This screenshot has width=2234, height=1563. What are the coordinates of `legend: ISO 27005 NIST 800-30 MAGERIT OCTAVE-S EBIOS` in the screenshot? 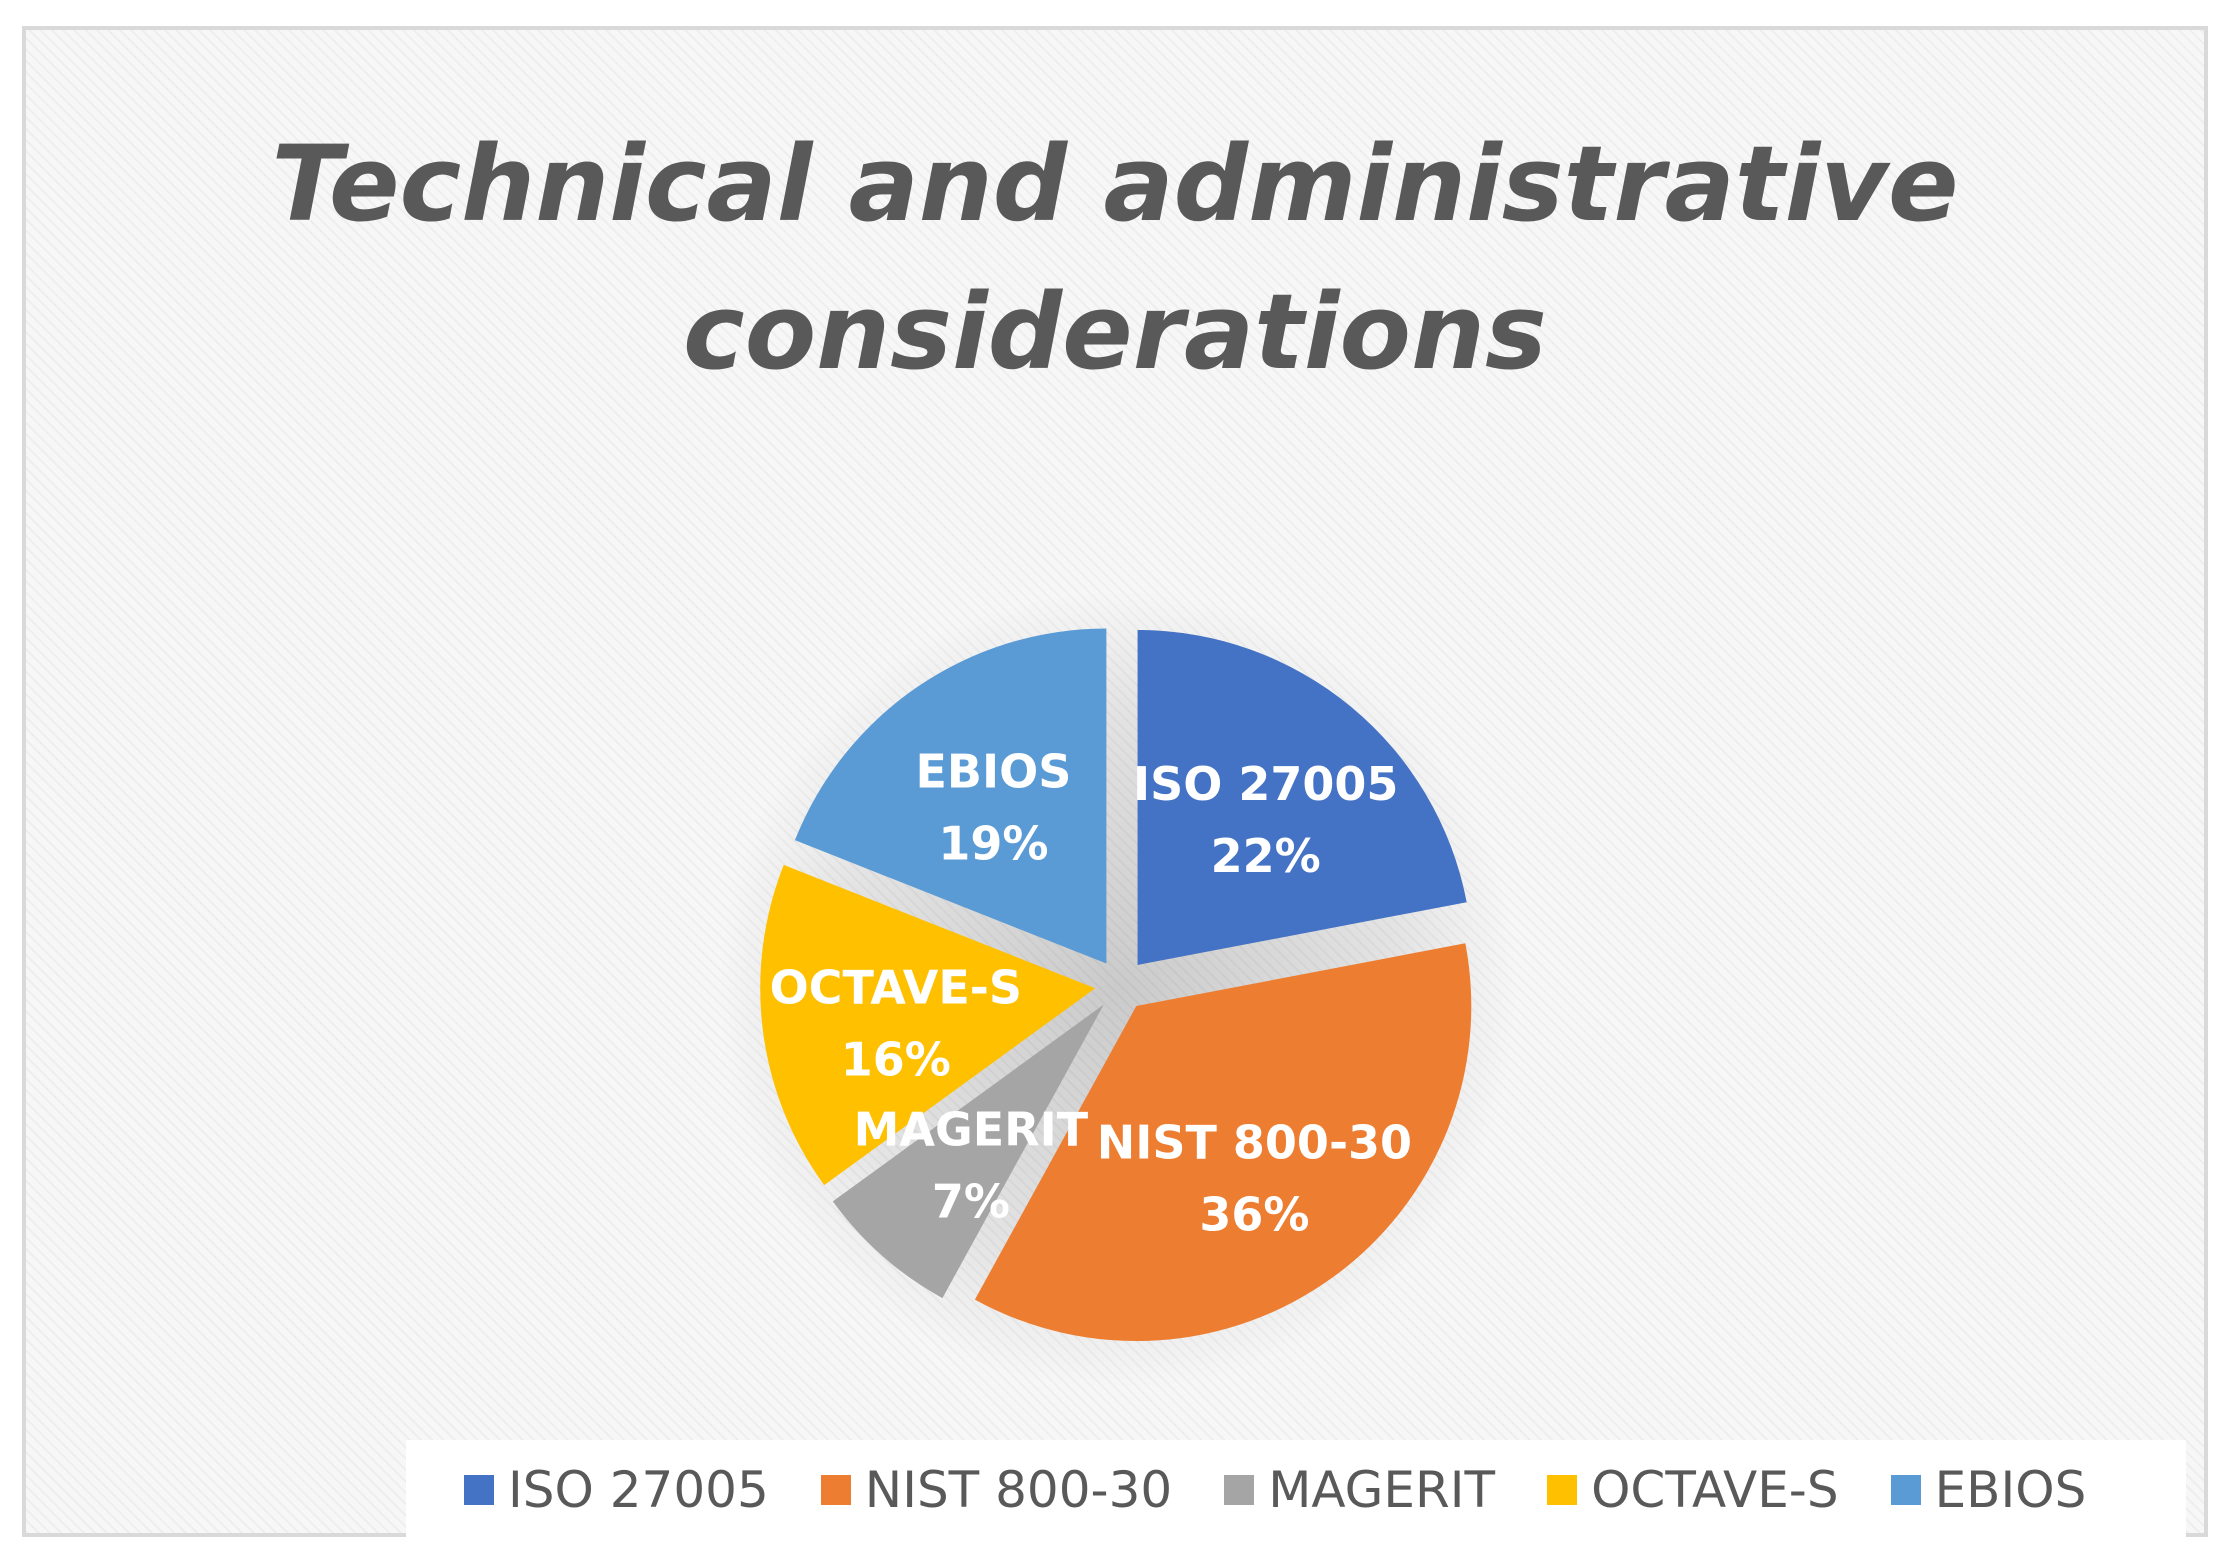 It's located at (1296, 1490).